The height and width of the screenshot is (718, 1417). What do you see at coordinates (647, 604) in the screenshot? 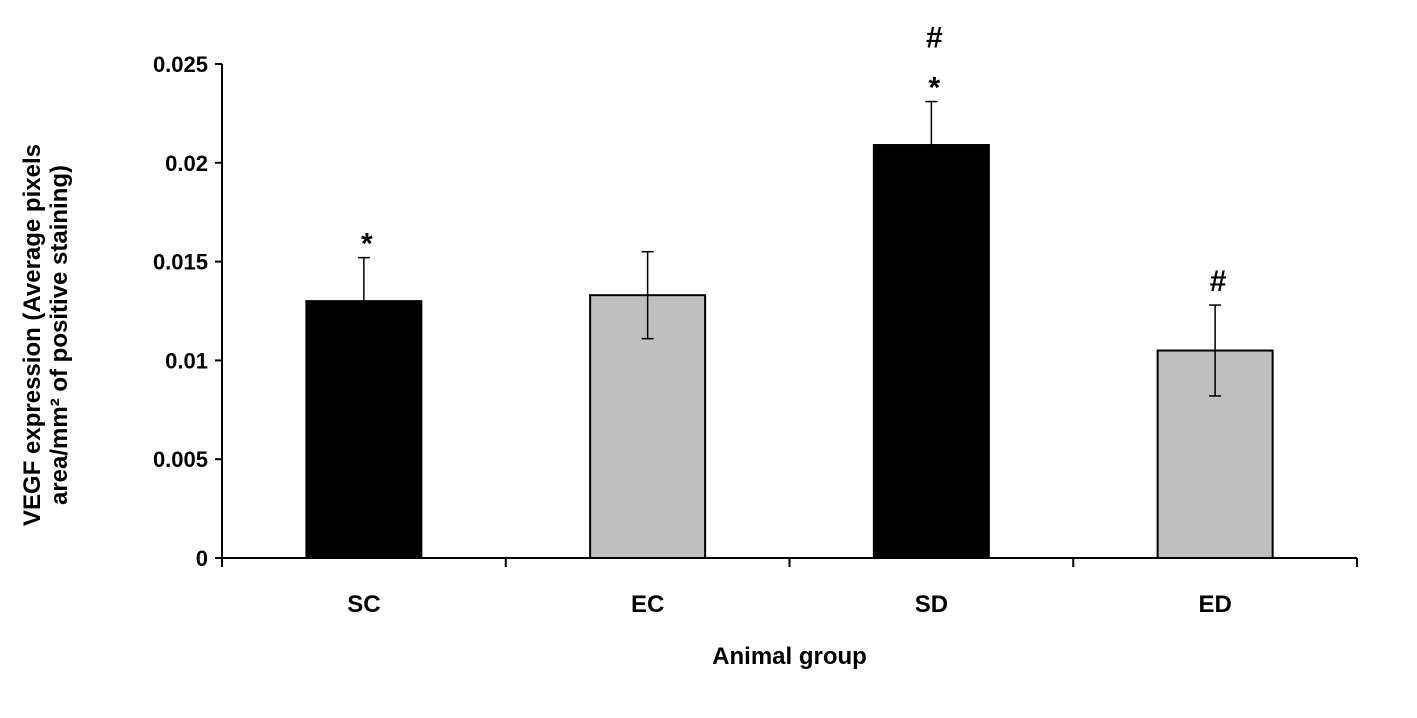
I see `x-tick-label: EC` at bounding box center [647, 604].